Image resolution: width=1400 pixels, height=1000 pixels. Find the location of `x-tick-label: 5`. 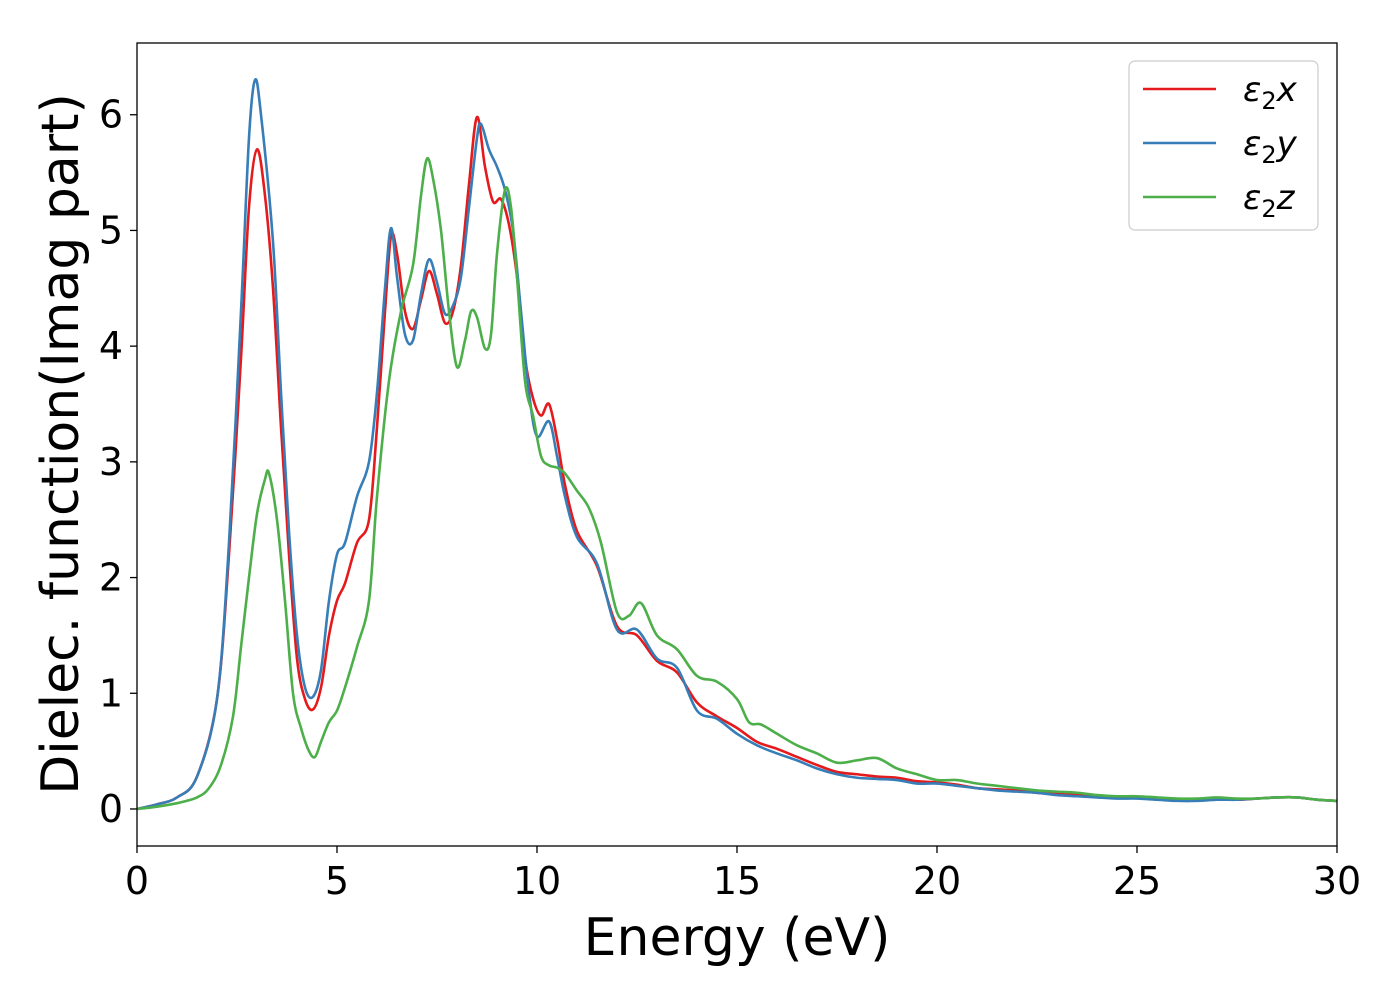

x-tick-label: 5 is located at coordinates (337, 881).